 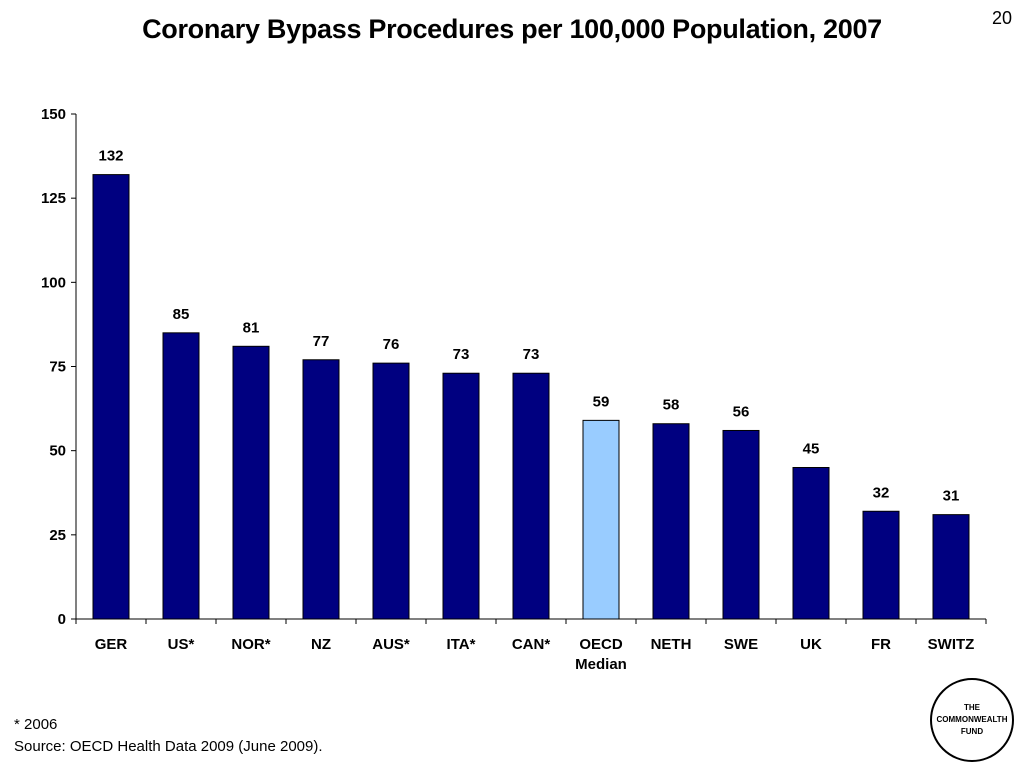 I want to click on category-label: NETH, so click(x=671, y=644).